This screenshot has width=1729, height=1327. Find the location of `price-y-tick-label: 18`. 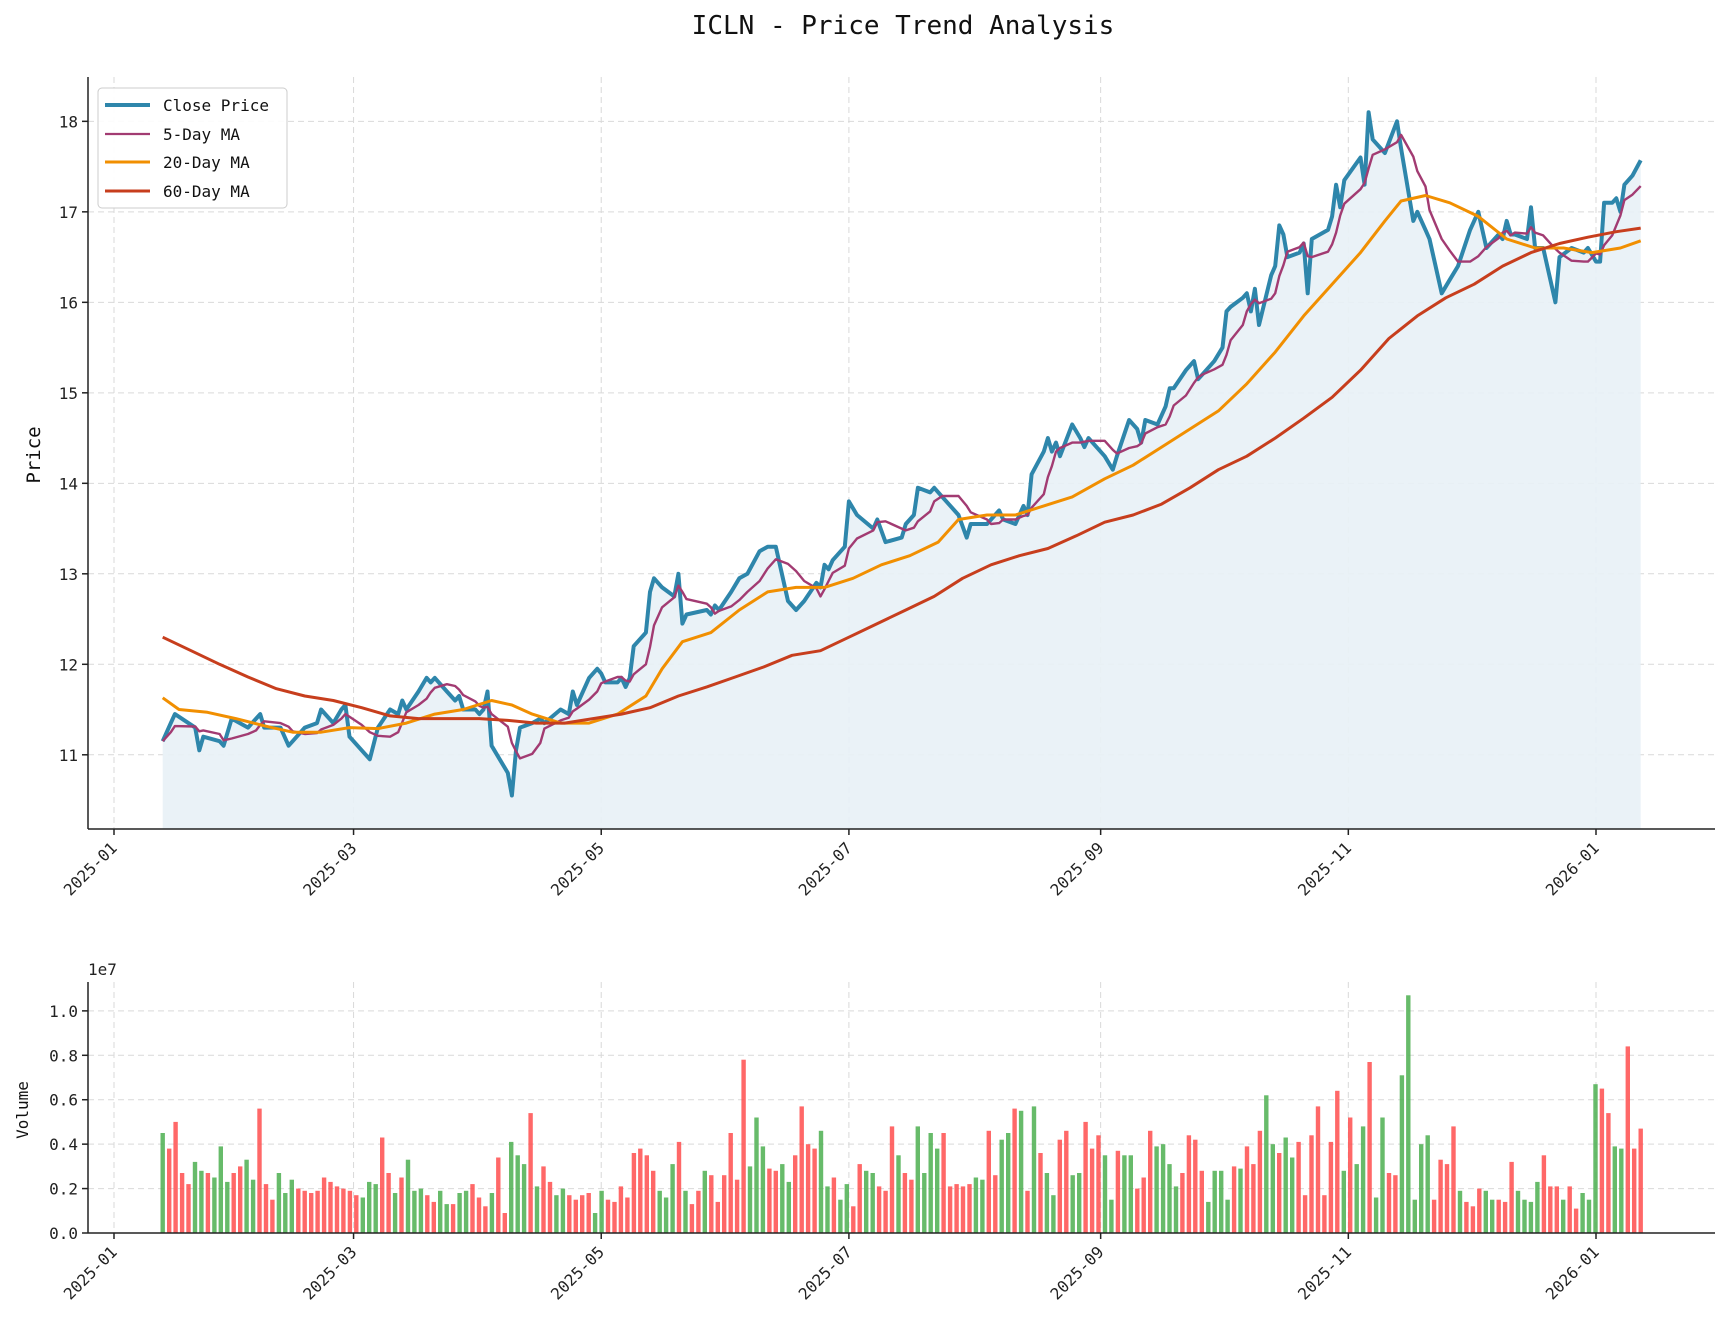

price-y-tick-label: 18 is located at coordinates (68, 121).